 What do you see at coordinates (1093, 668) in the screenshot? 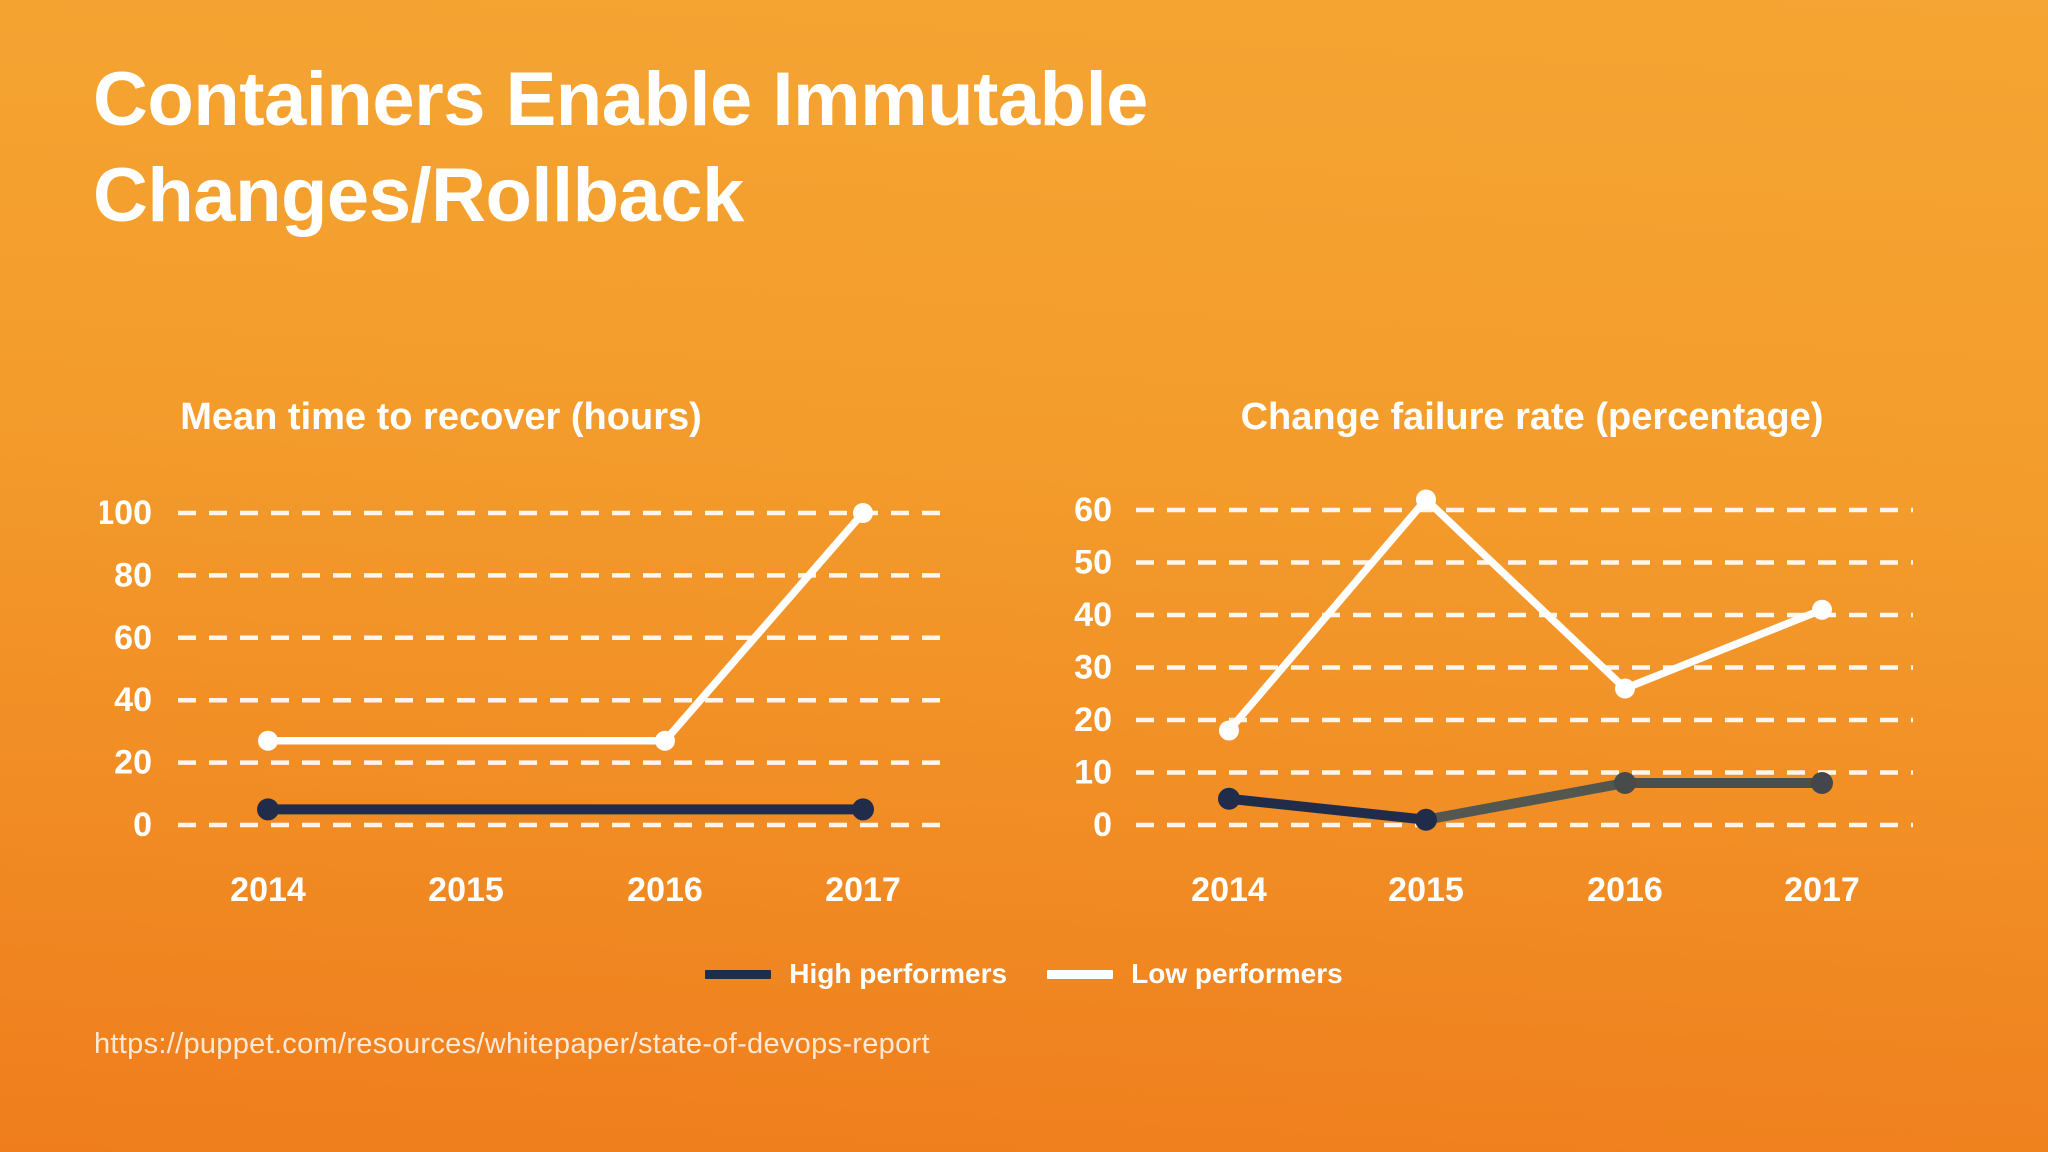
I see `y-tick-label-30: 30` at bounding box center [1093, 668].